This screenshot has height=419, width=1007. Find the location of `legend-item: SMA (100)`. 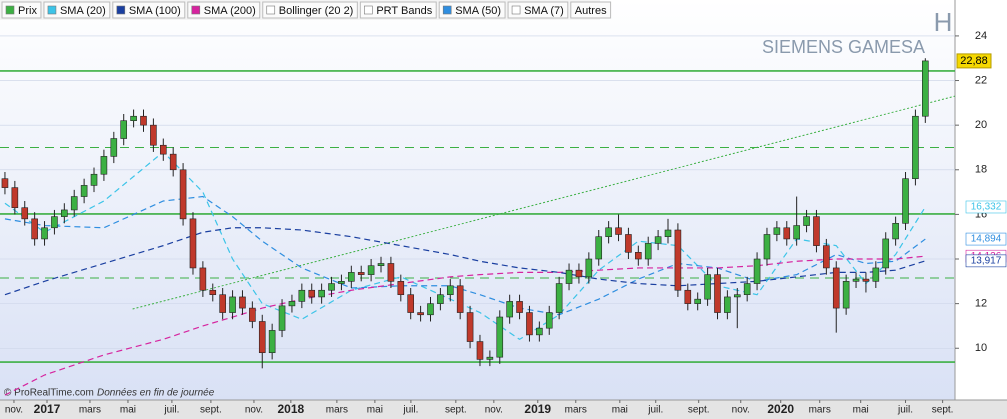

legend-item: SMA (100) is located at coordinates (149, 10).